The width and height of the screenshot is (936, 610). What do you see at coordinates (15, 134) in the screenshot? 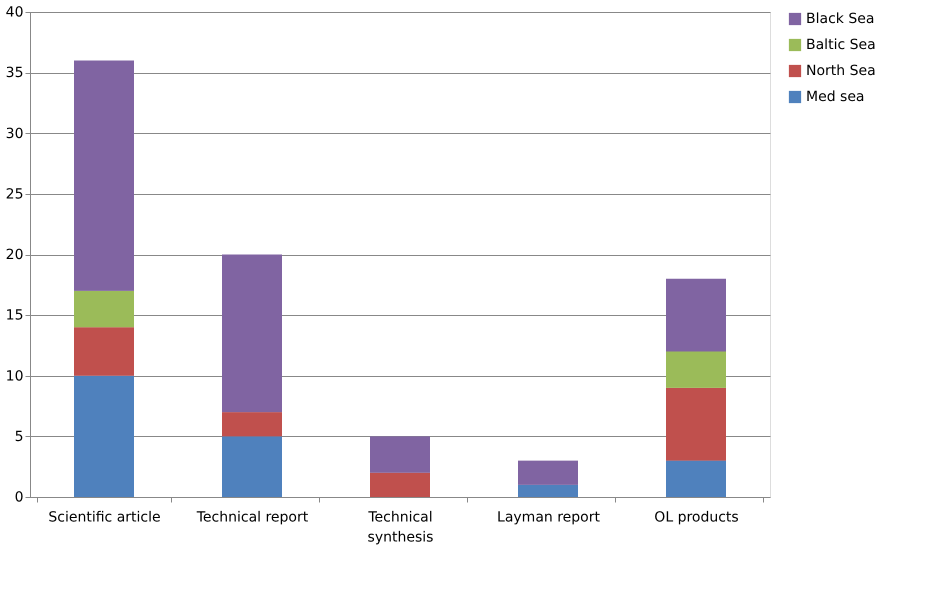
I see `y-tick-label: 30` at bounding box center [15, 134].